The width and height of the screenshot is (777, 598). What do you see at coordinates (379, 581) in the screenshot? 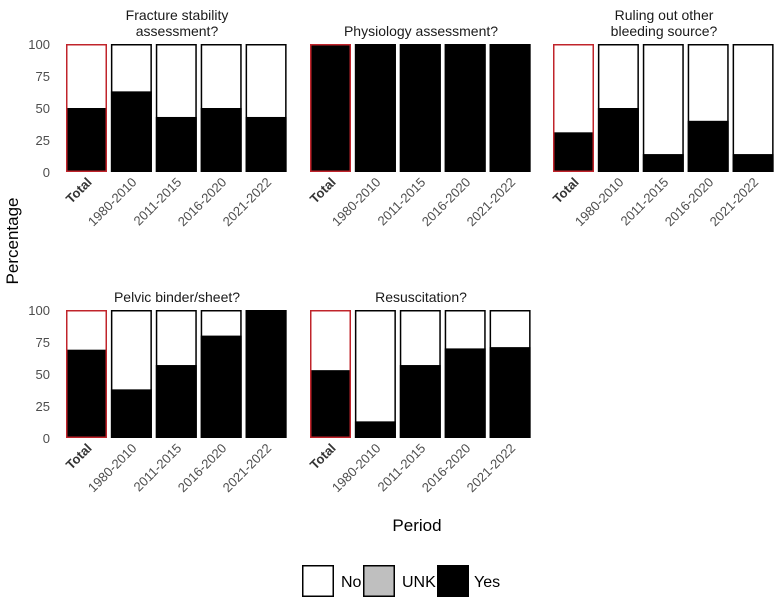
I see `legend-swatch-unk` at bounding box center [379, 581].